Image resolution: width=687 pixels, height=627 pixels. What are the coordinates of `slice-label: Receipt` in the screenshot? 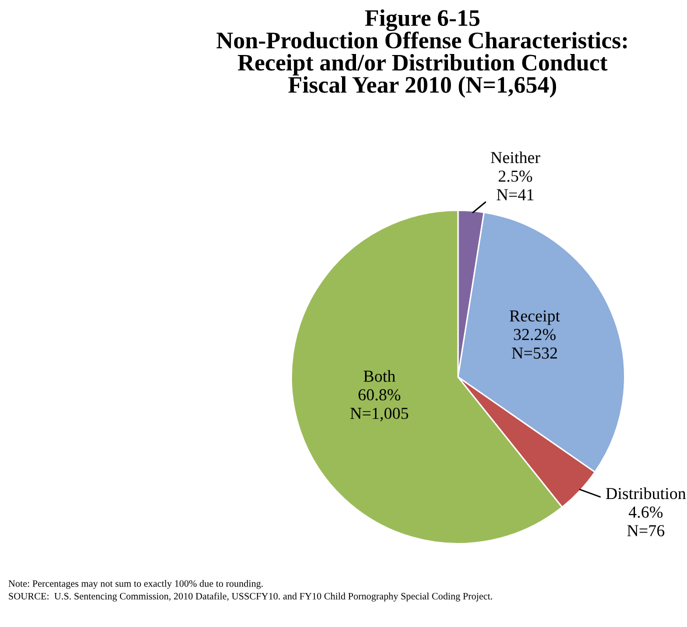 It's located at (535, 317).